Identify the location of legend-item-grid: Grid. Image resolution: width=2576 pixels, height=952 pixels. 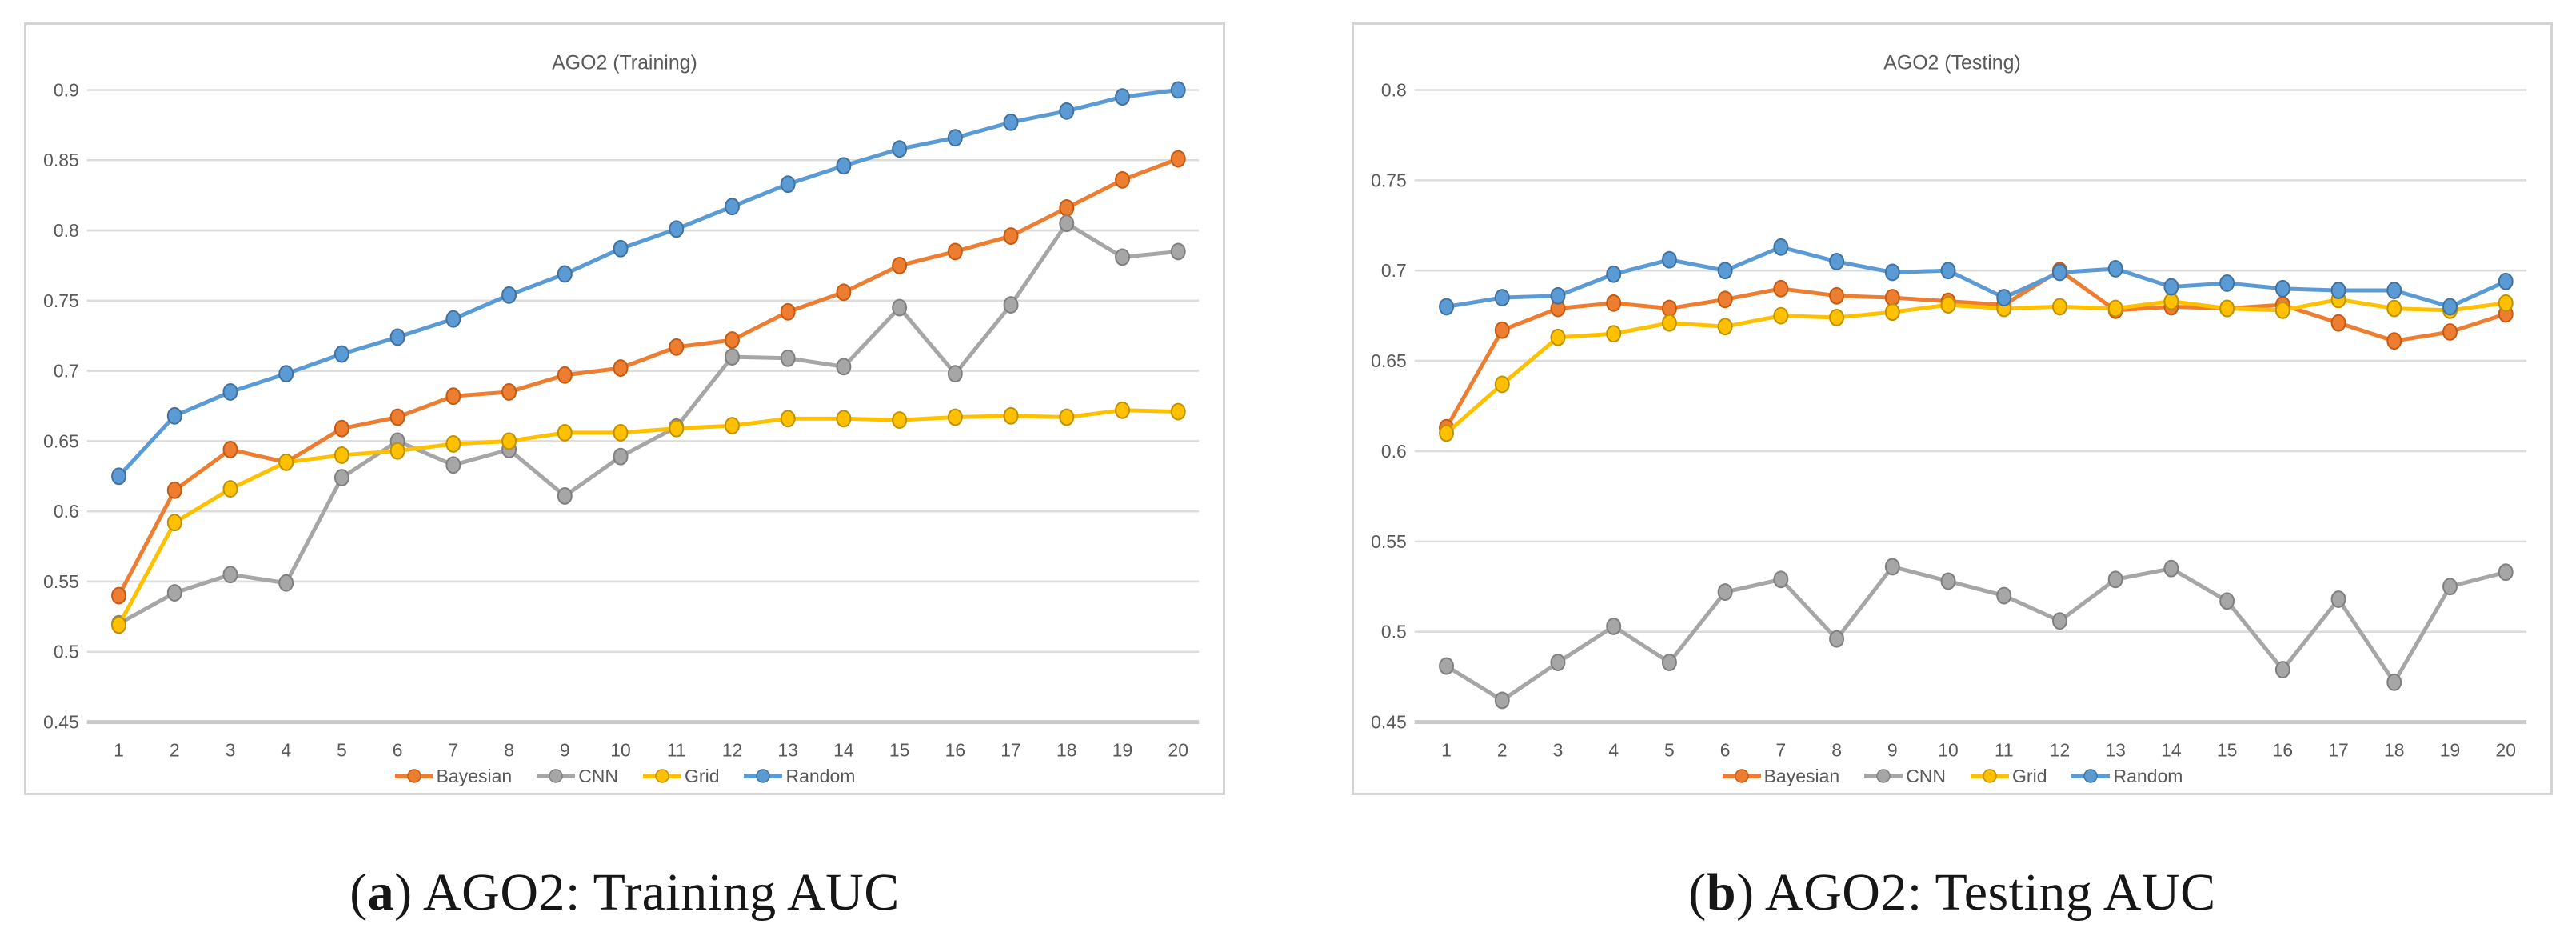
(680, 776).